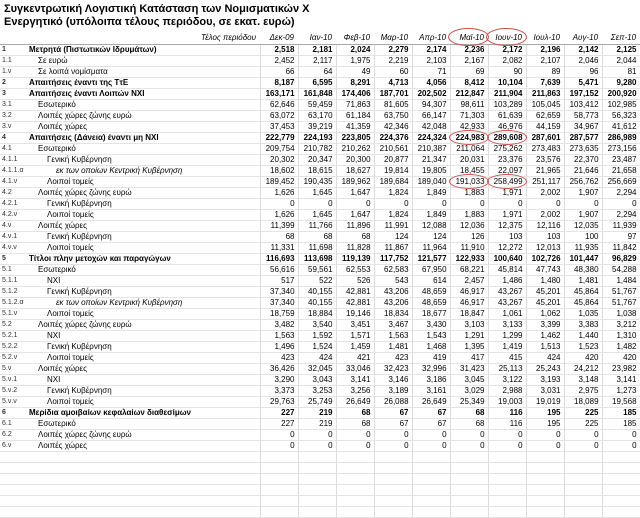 This screenshot has width=640, height=518. Describe the element at coordinates (621, 237) in the screenshot. I see `cell: 97` at that location.